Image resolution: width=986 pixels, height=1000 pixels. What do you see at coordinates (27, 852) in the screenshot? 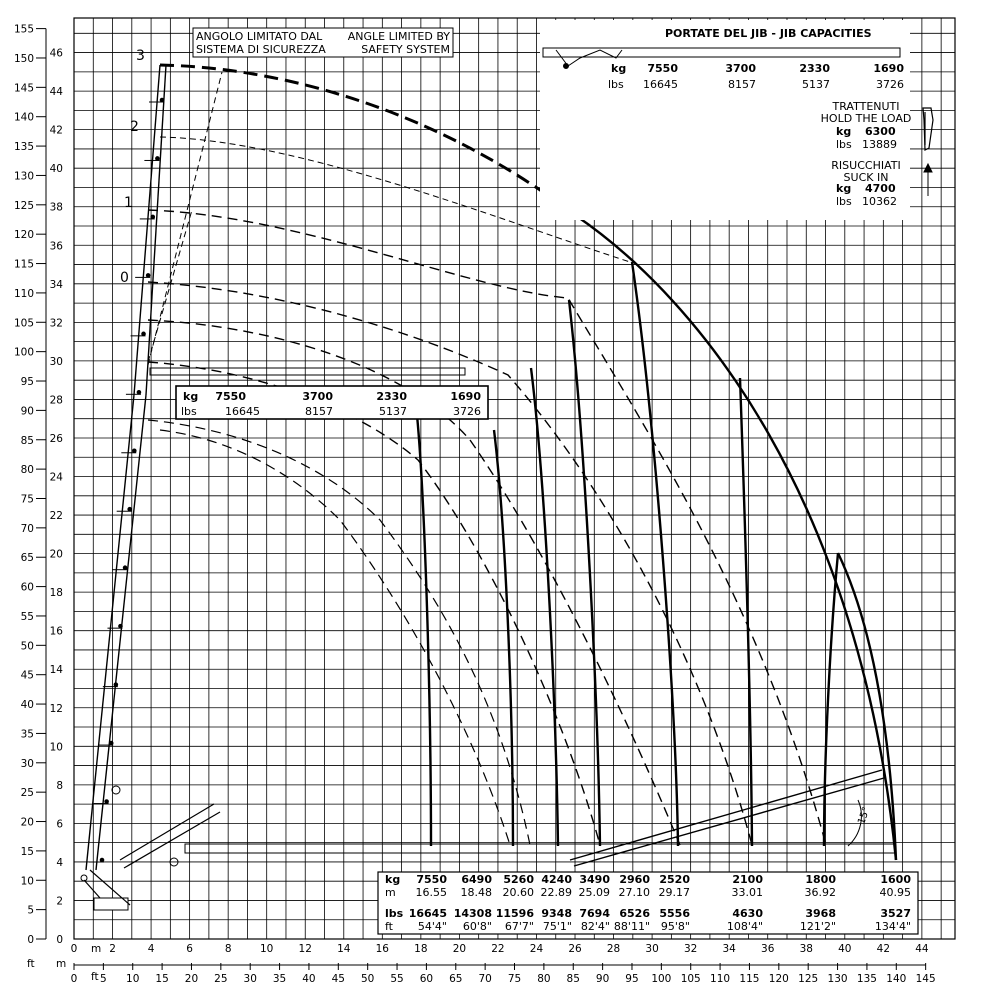
I see `y-ft-tick-label: 15` at bounding box center [27, 852].